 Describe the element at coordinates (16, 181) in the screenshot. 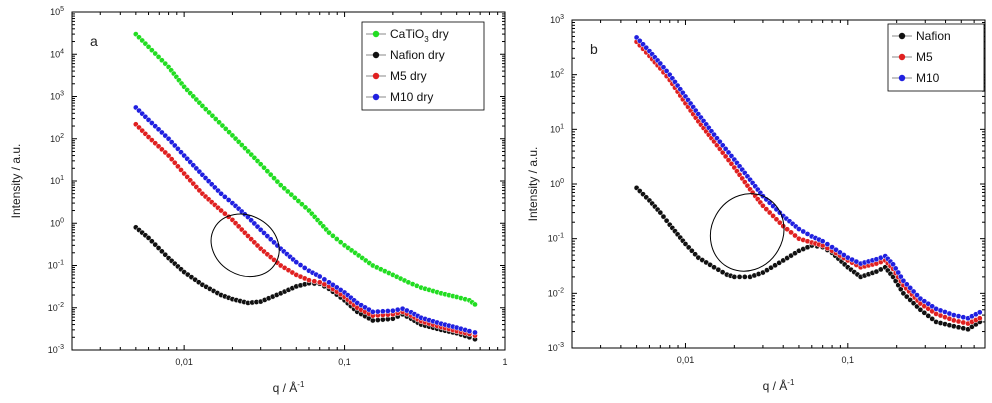

I see `y-axis-label: Intensity / a.u.` at that location.